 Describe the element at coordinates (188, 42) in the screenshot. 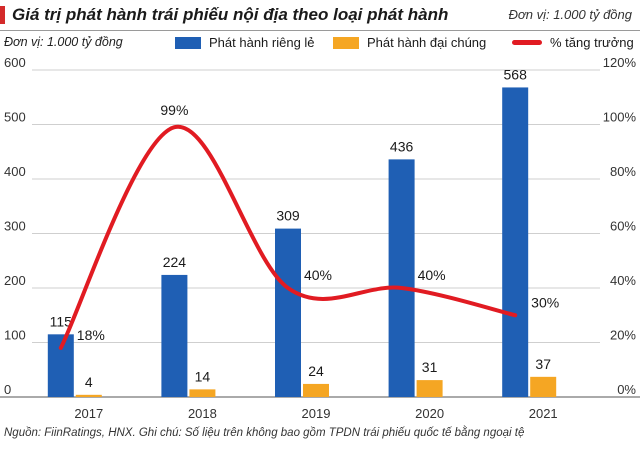

I see `legend-swatch-private` at that location.